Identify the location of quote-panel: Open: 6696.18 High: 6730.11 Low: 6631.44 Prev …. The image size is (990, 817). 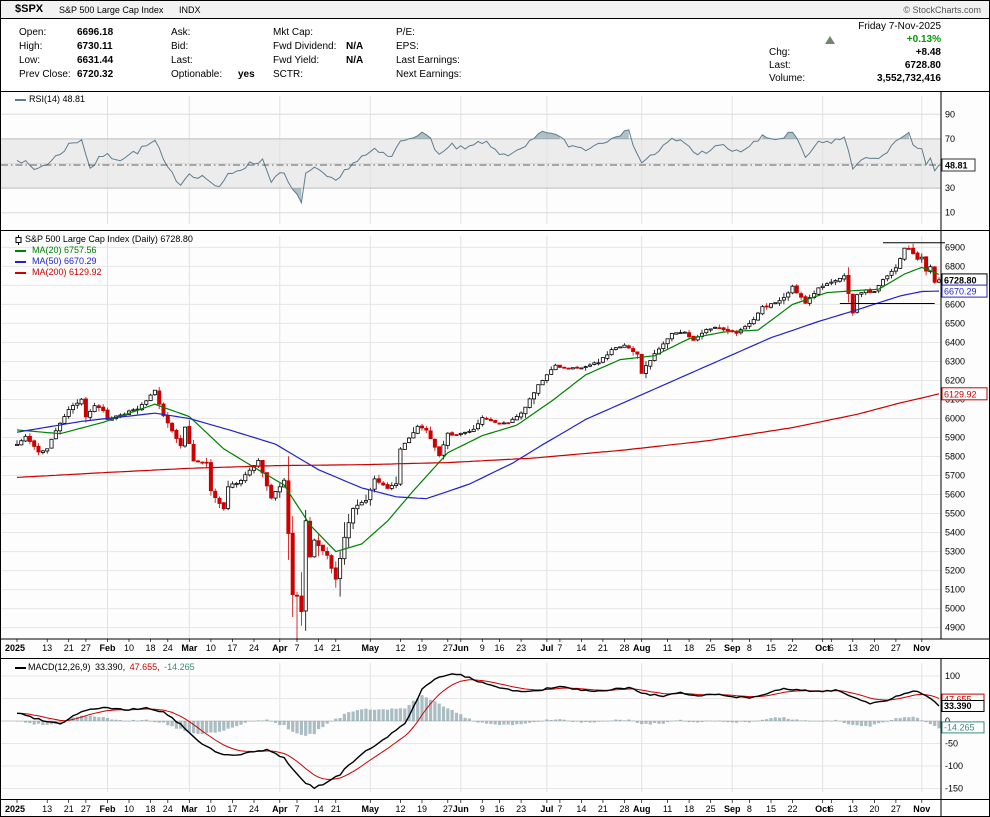
(495, 55).